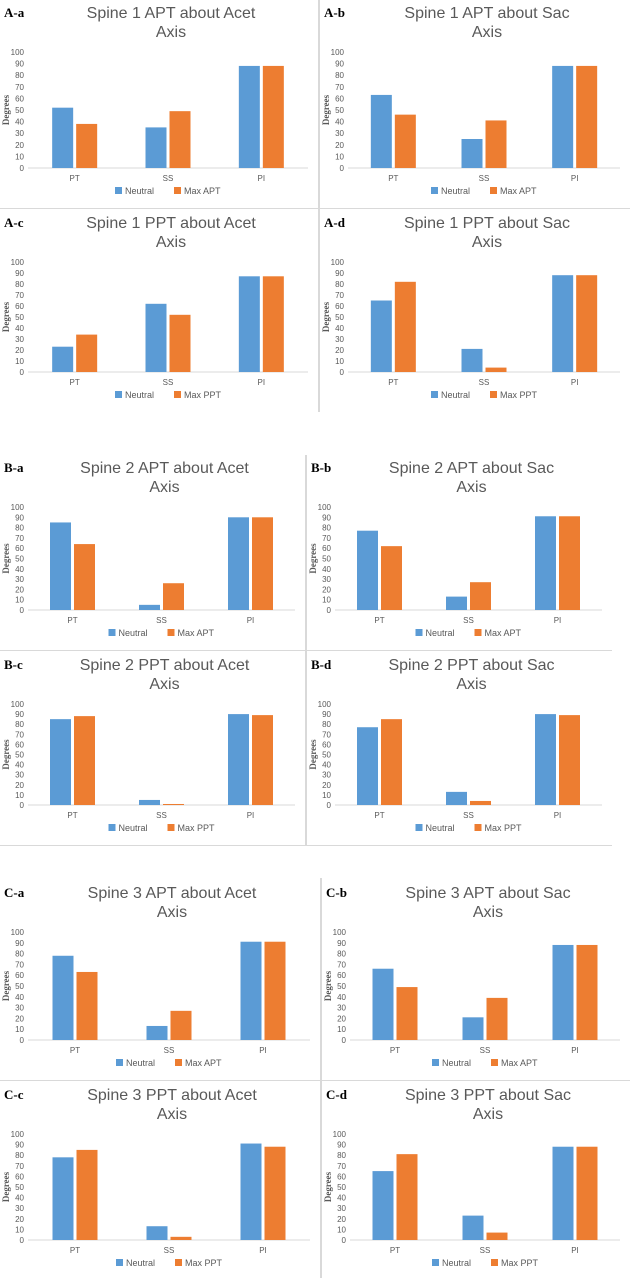 Image resolution: width=630 pixels, height=1280 pixels. What do you see at coordinates (13, 664) in the screenshot?
I see `panel-tag: B-c` at bounding box center [13, 664].